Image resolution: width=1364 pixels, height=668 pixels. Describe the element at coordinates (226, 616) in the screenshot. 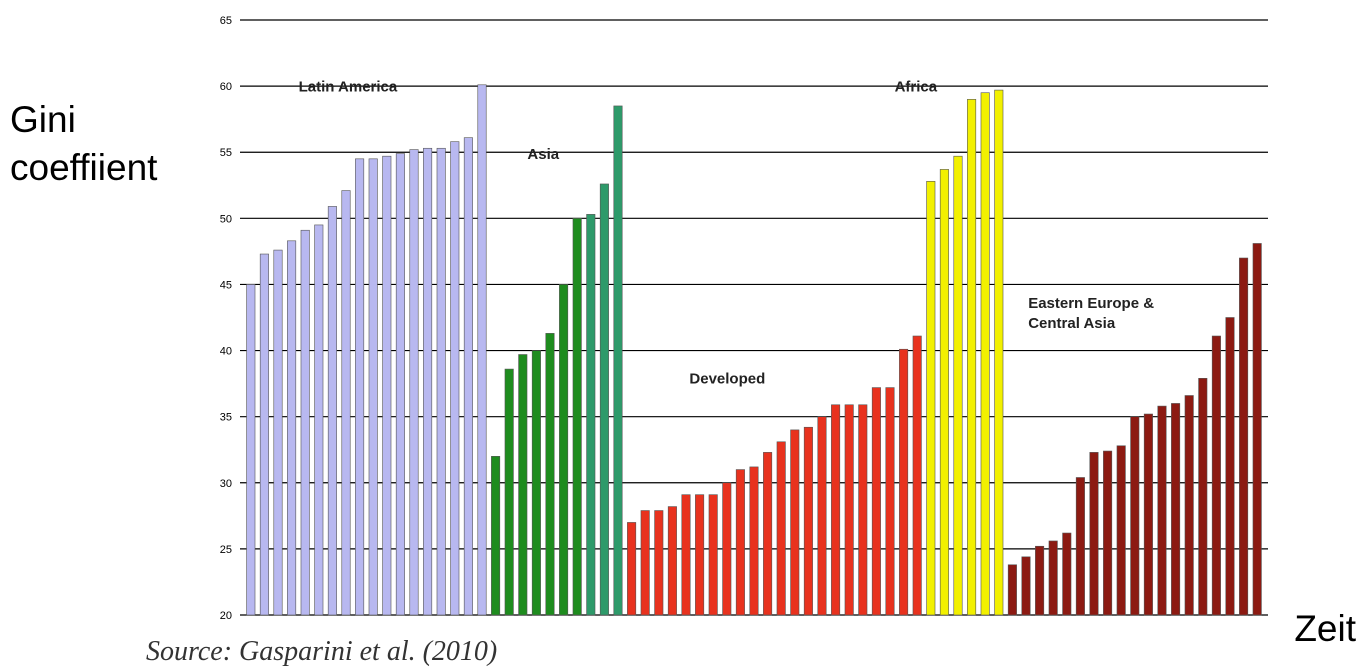

I see `y-tick-label: 20` at that location.